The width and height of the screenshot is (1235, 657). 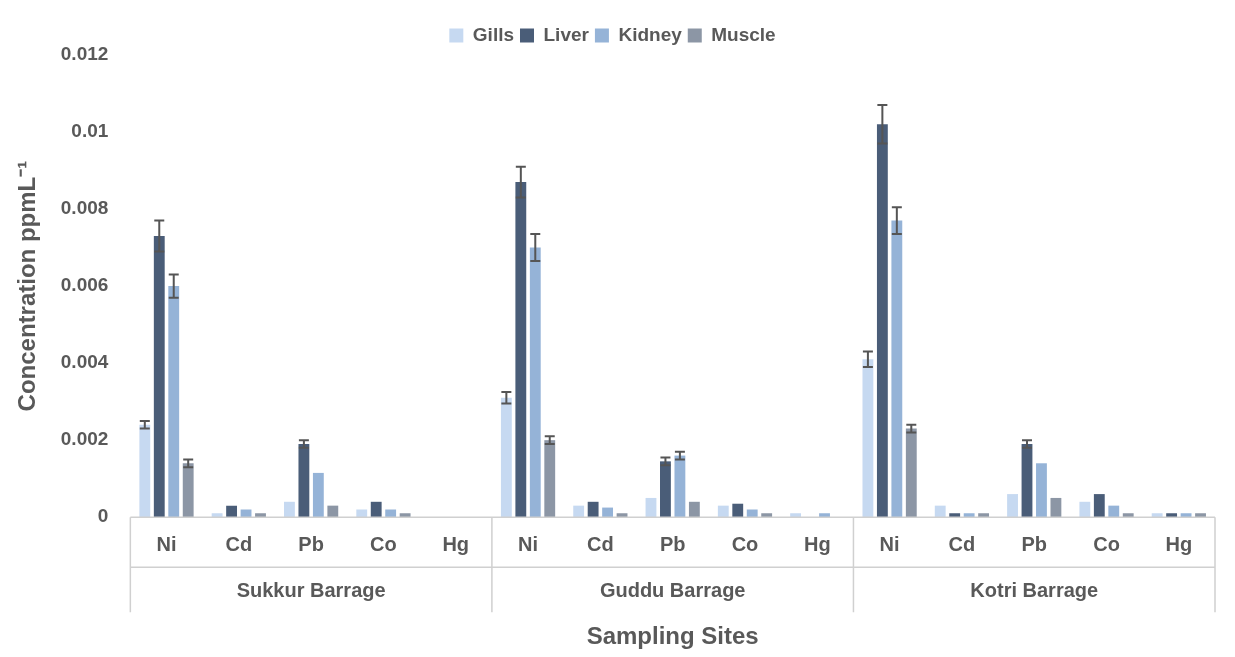 I want to click on text: Sukkur Barrage, so click(x=311, y=589).